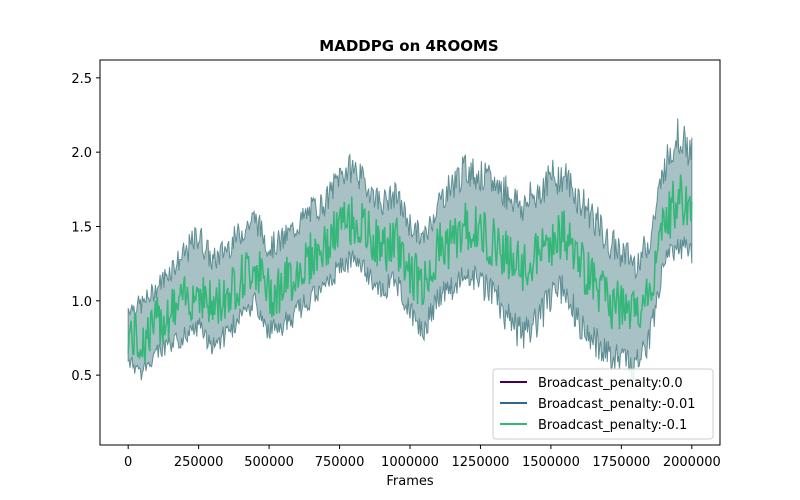 The width and height of the screenshot is (800, 500). I want to click on x-tick-label: 250000, so click(199, 462).